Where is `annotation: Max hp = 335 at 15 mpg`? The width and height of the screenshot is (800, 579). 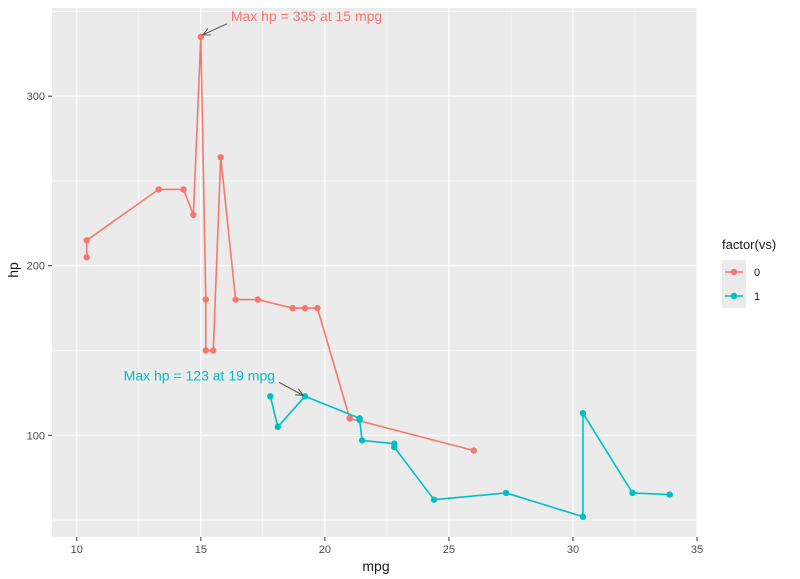 annotation: Max hp = 335 at 15 mpg is located at coordinates (291, 22).